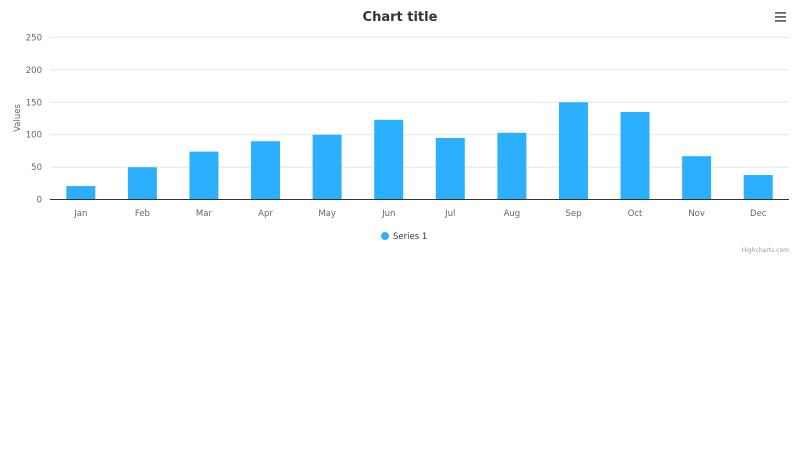  What do you see at coordinates (34, 103) in the screenshot?
I see `y-tick-label: 150` at bounding box center [34, 103].